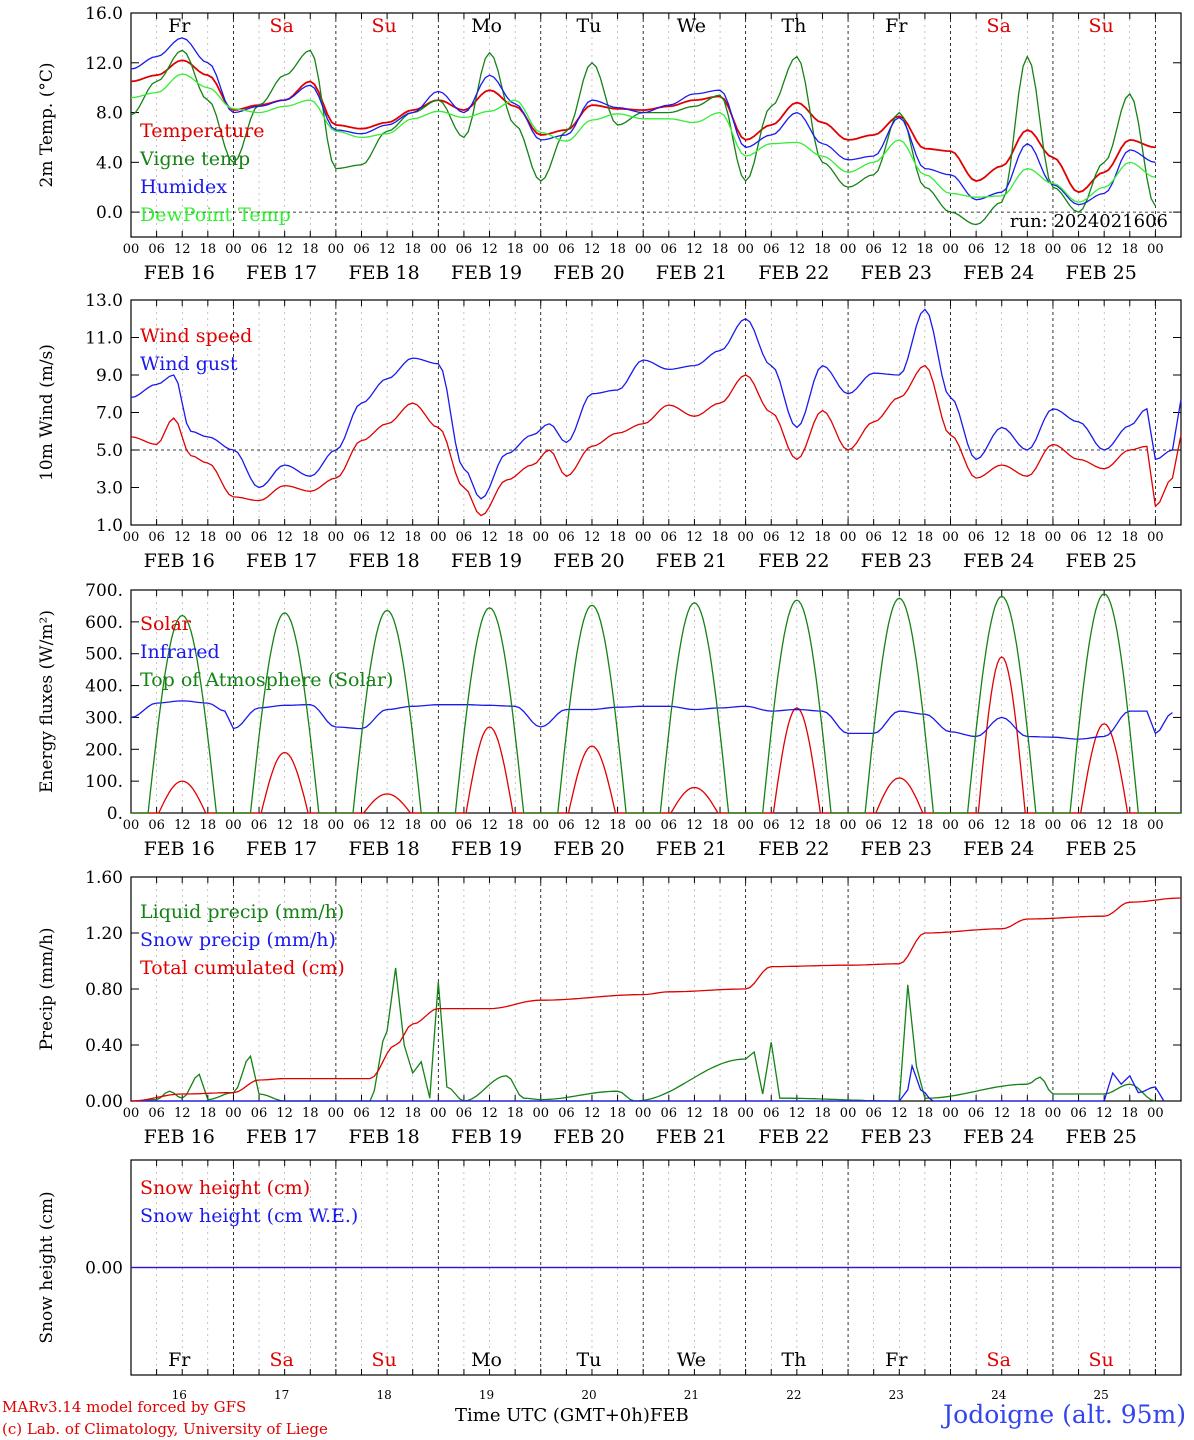  I want to click on series-line-wind-gust, so click(656, 404).